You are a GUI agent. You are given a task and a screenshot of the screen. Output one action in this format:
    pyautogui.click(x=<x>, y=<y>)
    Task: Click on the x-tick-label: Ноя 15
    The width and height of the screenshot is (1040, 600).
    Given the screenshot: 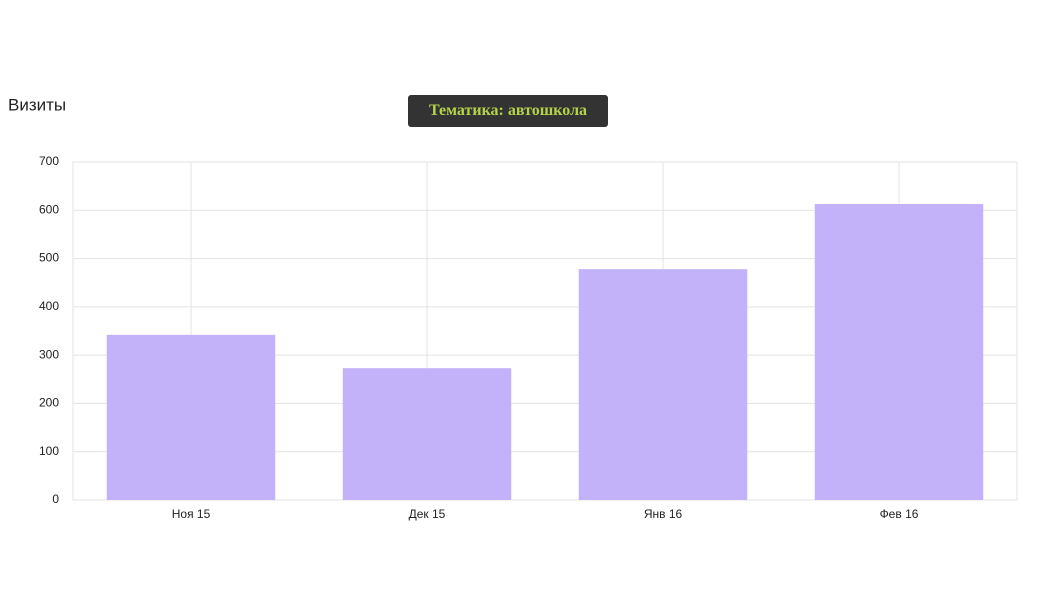 What is the action you would take?
    pyautogui.click(x=191, y=514)
    